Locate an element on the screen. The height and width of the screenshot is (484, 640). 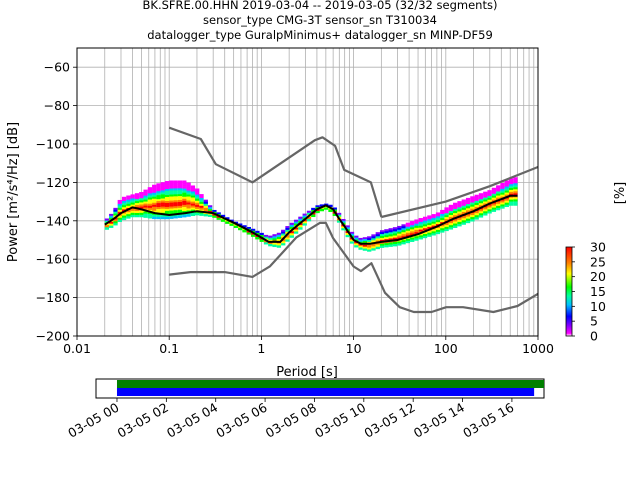
timeline-tick-label: 03-05 10 is located at coordinates (340, 420).